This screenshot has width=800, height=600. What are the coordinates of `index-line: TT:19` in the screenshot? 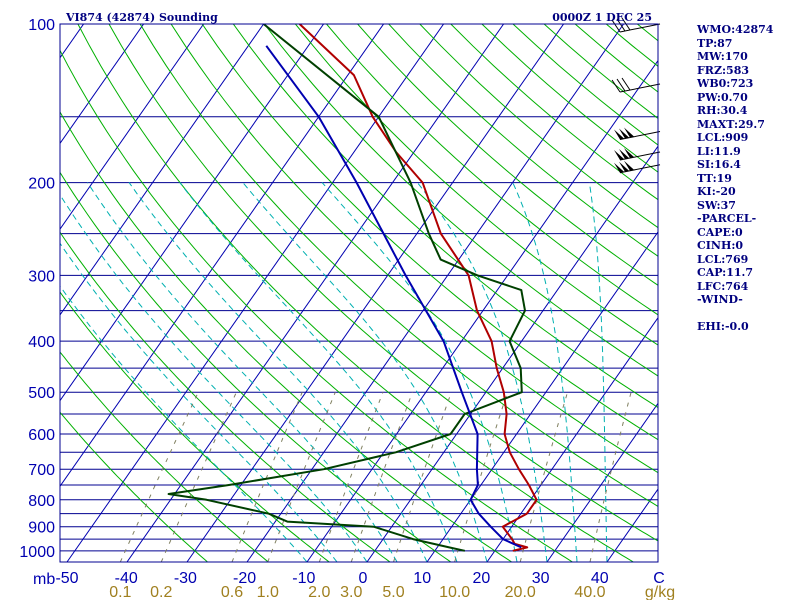 It's located at (714, 178).